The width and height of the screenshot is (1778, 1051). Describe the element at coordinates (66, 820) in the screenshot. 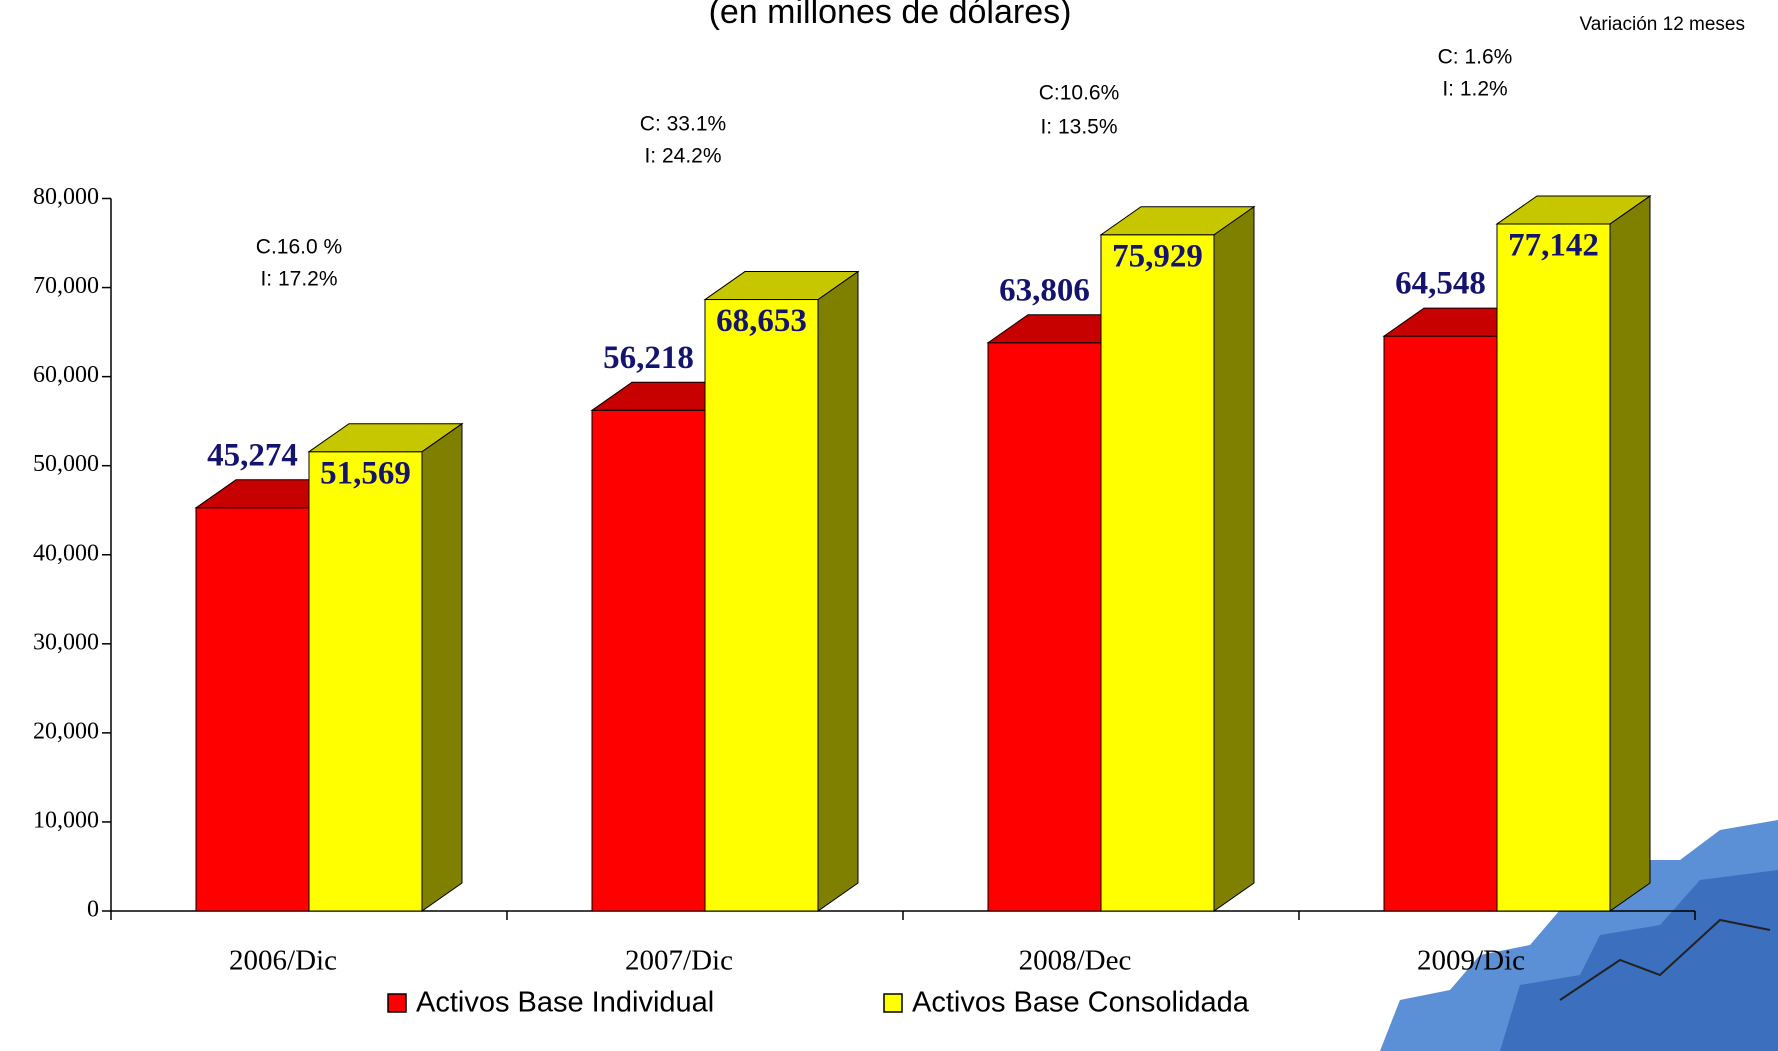

I see `y-tick-label: 10,000` at that location.